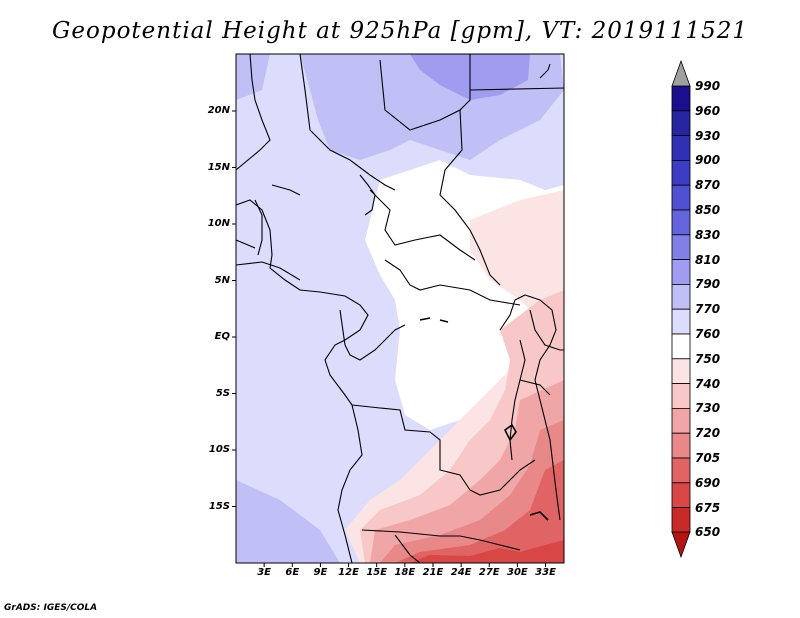 This screenshot has height=618, width=800. I want to click on field-690-south, so click(487, 551).